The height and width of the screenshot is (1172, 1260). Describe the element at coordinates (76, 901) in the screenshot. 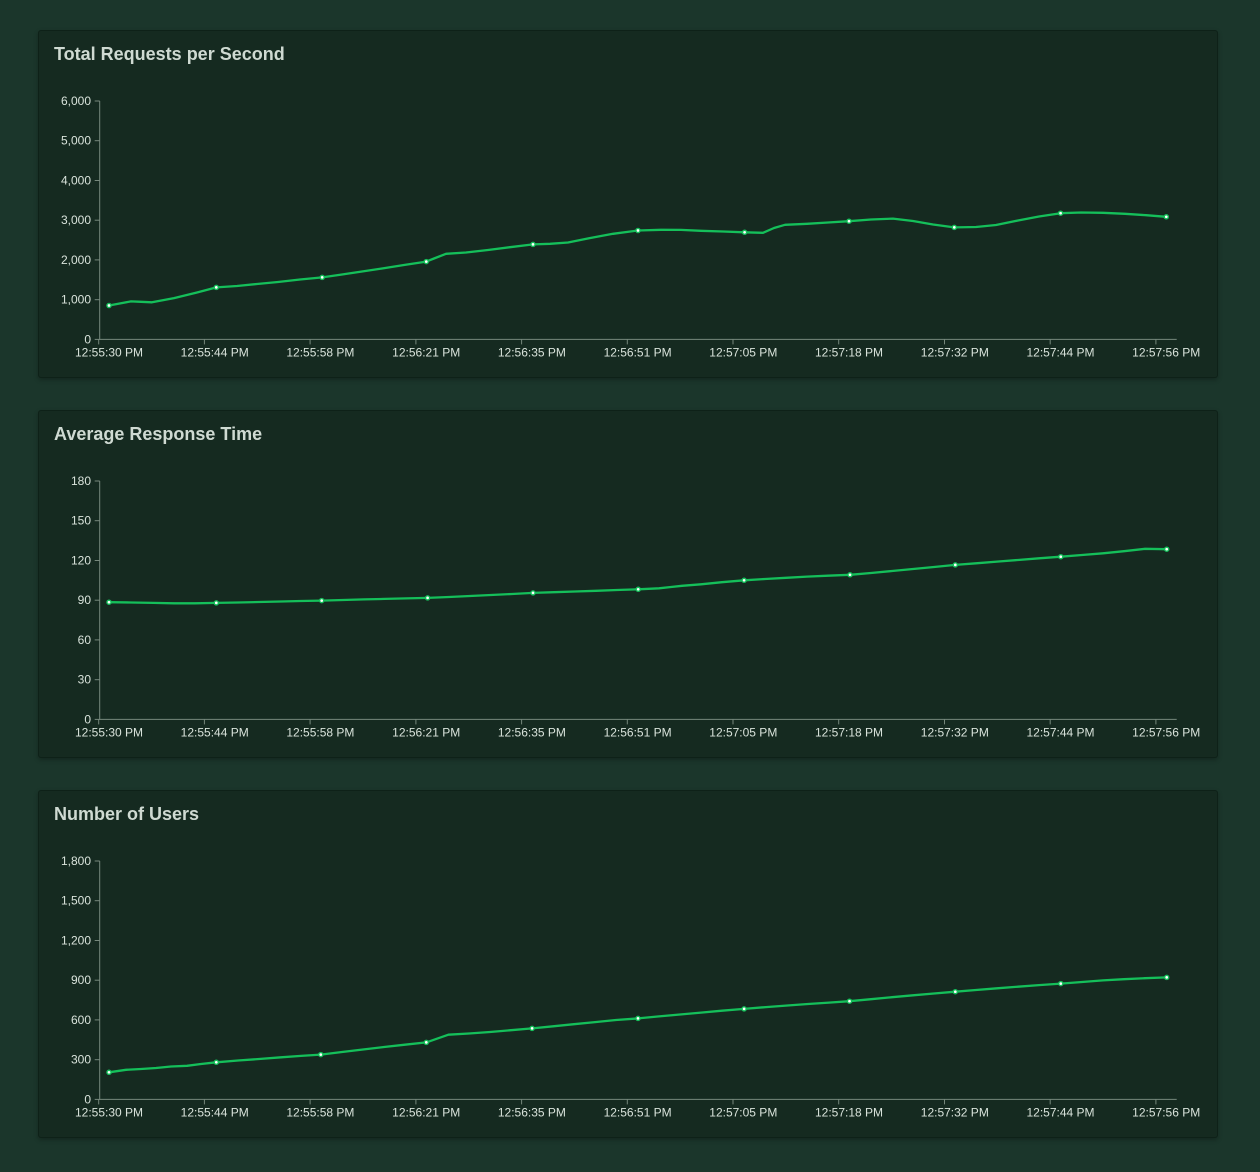

I see `svg-text: 1,500` at that location.